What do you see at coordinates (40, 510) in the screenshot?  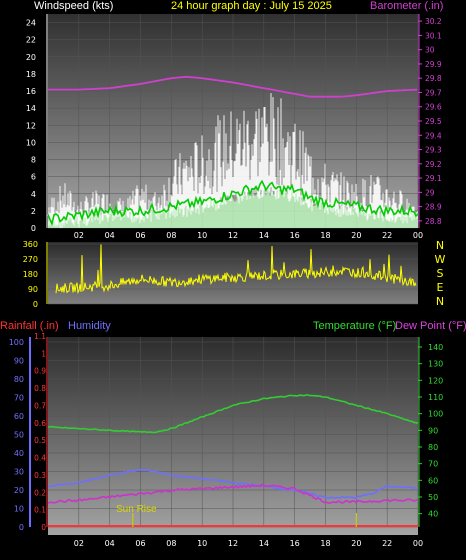 I see `rainfall-tick-label: 0.1` at bounding box center [40, 510].